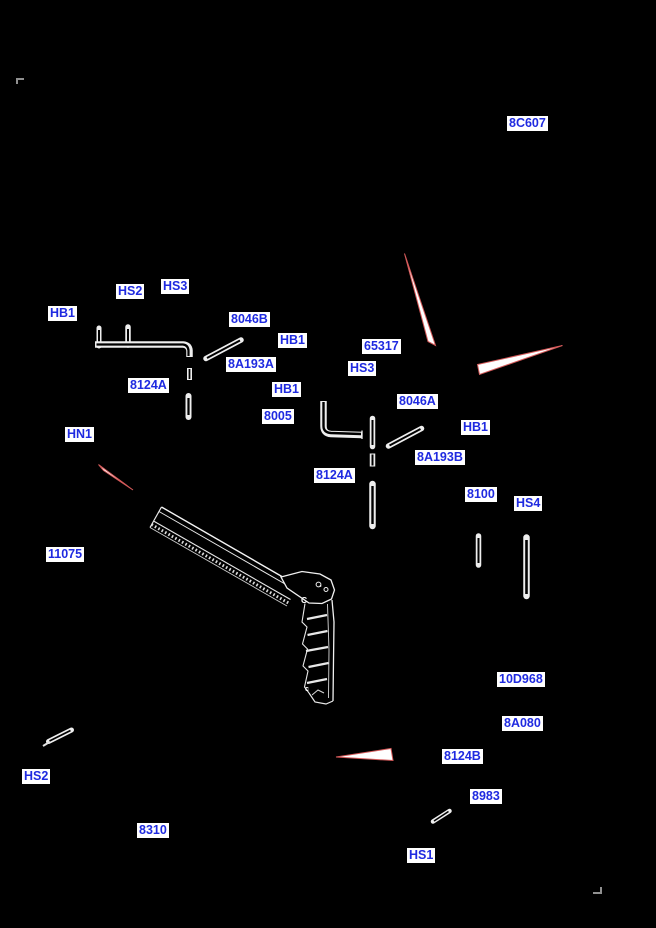 This screenshot has width=656, height=928. I want to click on center-hose-assembly, so click(372, 465).